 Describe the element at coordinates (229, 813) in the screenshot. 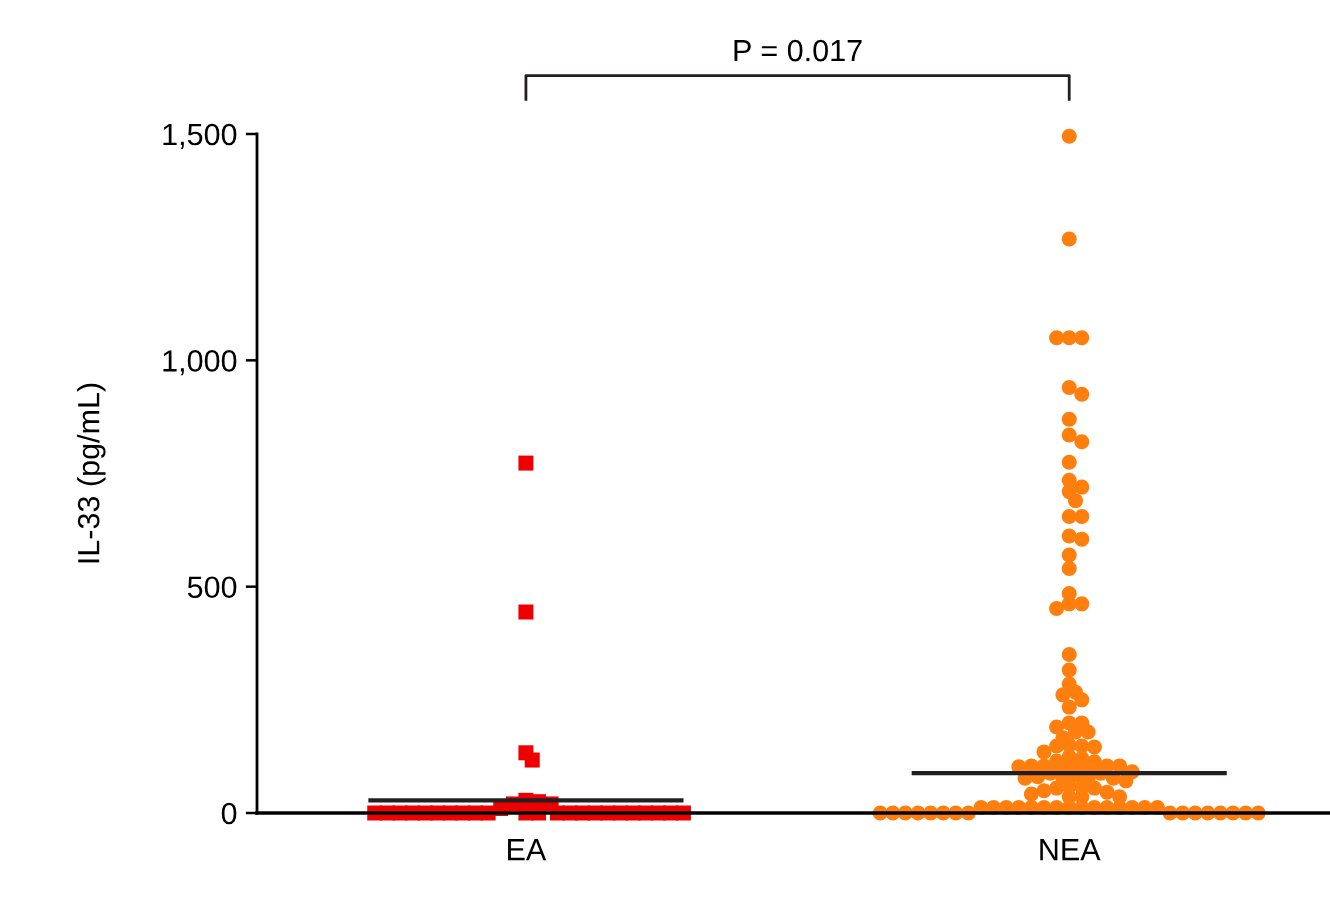

I see `y-tick-label: 0` at that location.